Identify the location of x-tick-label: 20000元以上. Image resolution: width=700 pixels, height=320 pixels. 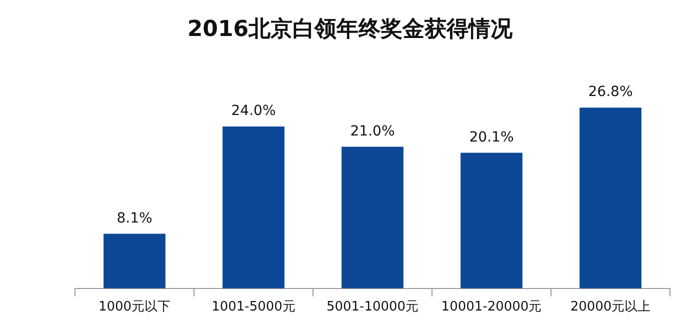
(610, 307).